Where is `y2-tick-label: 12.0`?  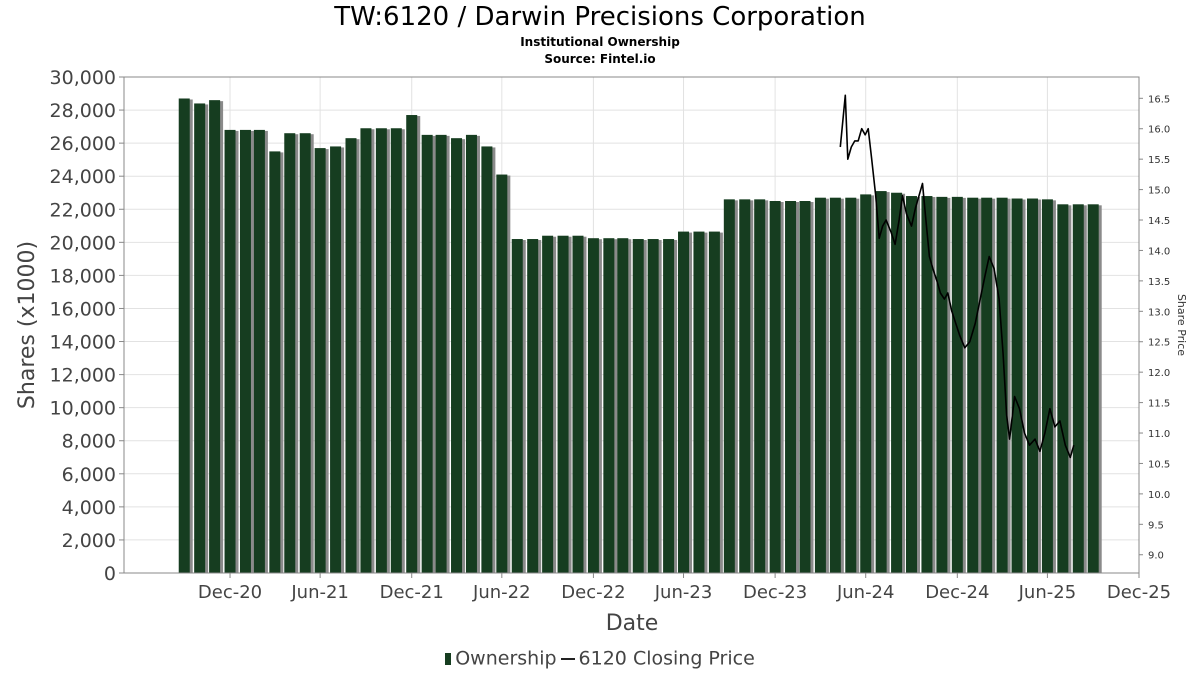 y2-tick-label: 12.0 is located at coordinates (1159, 373).